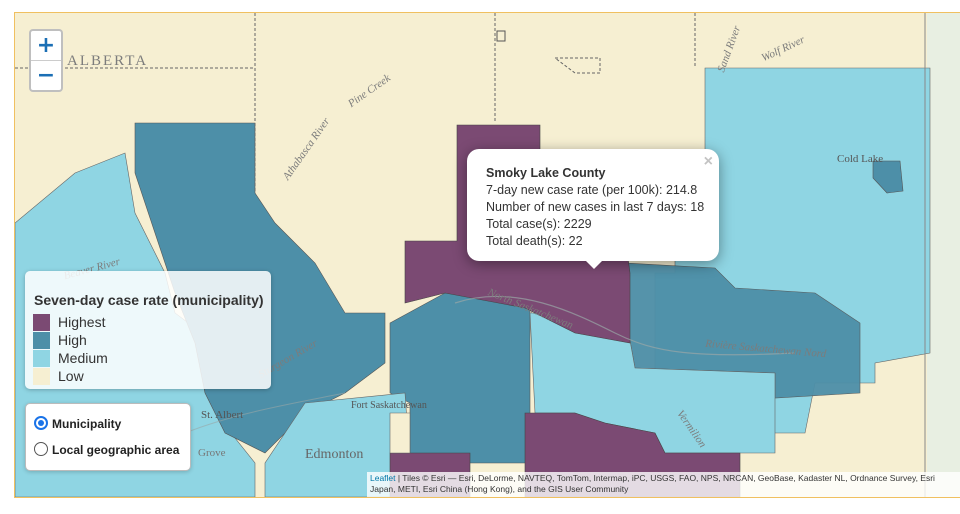  What do you see at coordinates (389, 405) in the screenshot?
I see `place-label-fort-sask: Fort Saskatchewan` at bounding box center [389, 405].